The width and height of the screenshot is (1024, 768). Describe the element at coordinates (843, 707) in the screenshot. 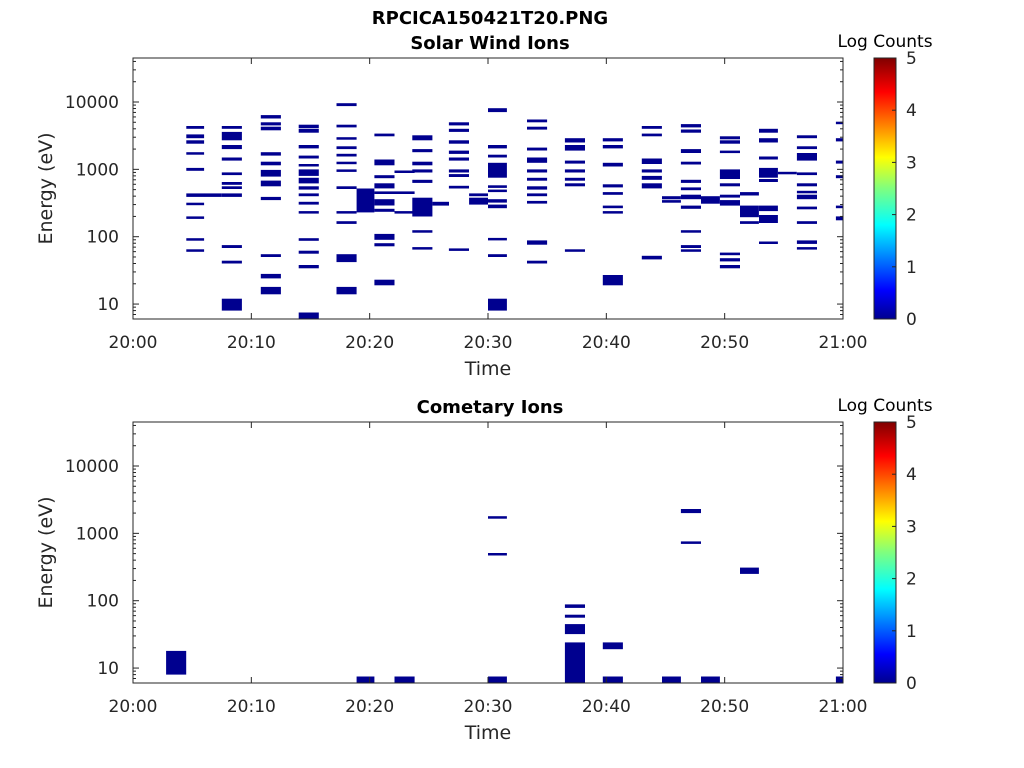

I see `x-tick-label: 21:00` at that location.